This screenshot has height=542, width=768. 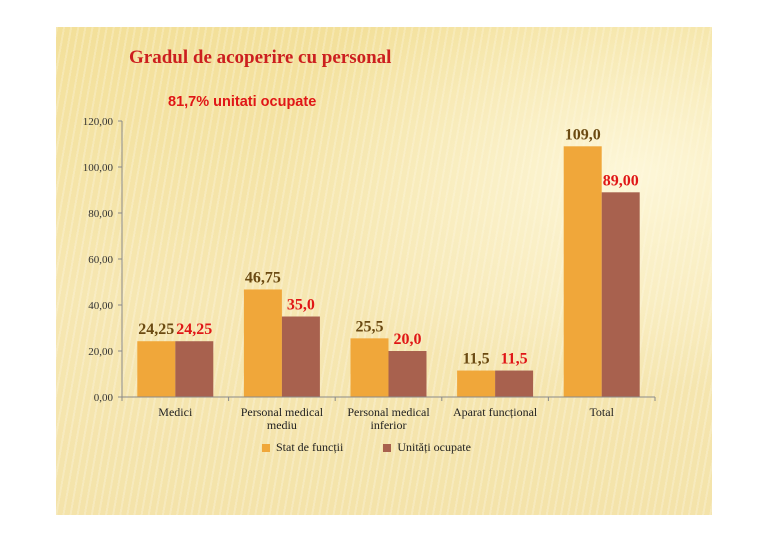 What do you see at coordinates (301, 305) in the screenshot?
I see `data-label-ocupate: 35,0` at bounding box center [301, 305].